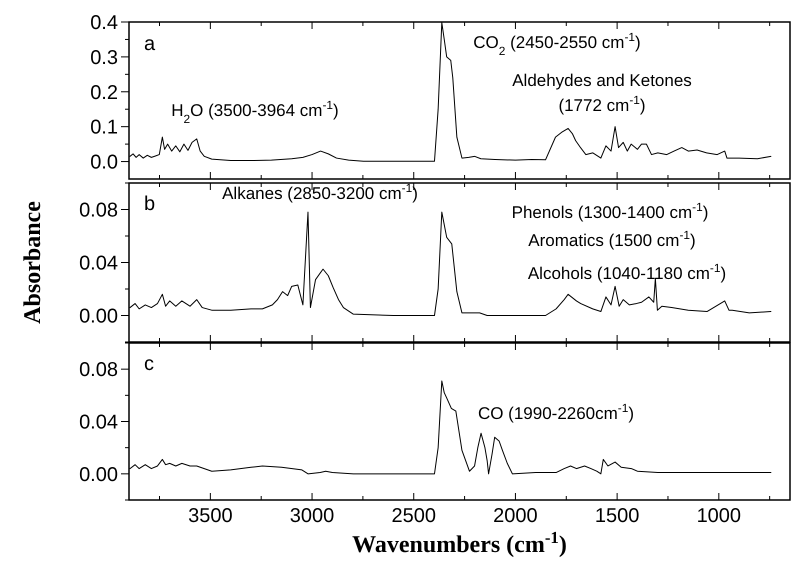 The image size is (798, 565). What do you see at coordinates (617, 516) in the screenshot?
I see `x-tick-label: 1500` at bounding box center [617, 516].